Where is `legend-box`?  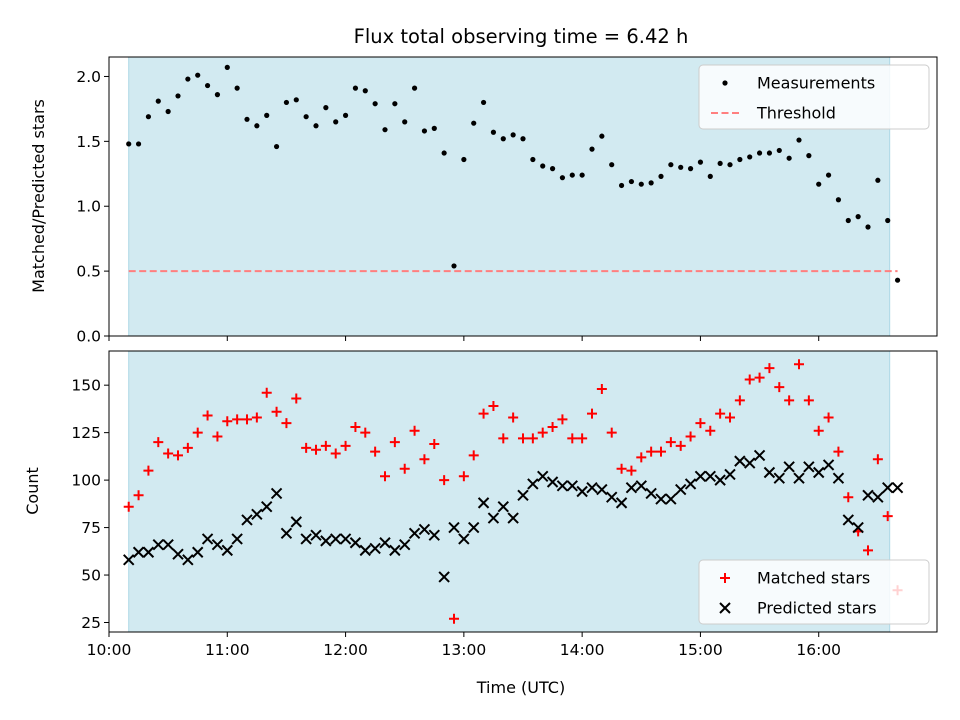
legend-box is located at coordinates (814, 592).